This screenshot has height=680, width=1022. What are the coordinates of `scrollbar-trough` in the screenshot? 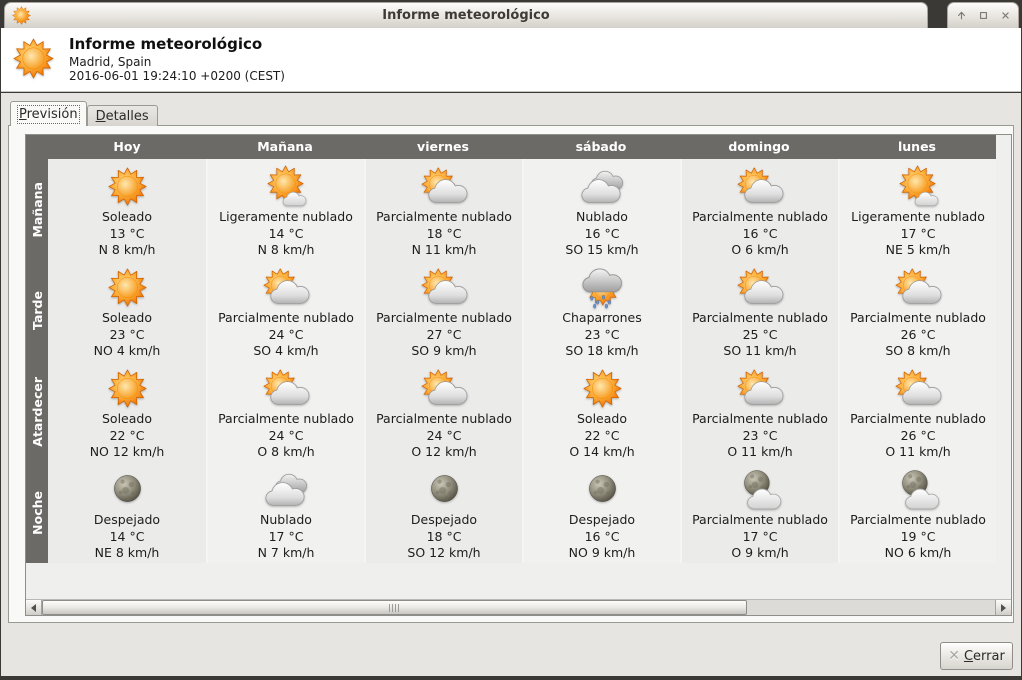 It's located at (518, 607).